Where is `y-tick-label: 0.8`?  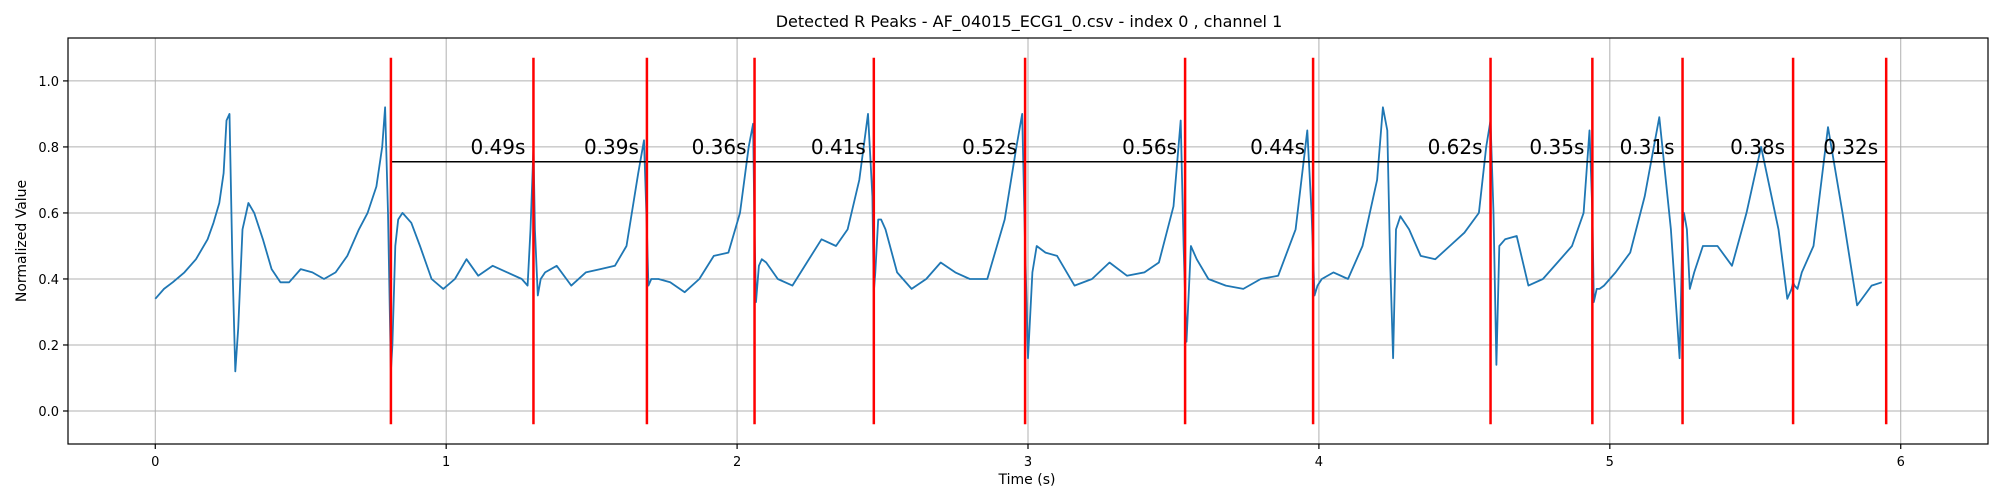
y-tick-label: 0.8 is located at coordinates (48, 148).